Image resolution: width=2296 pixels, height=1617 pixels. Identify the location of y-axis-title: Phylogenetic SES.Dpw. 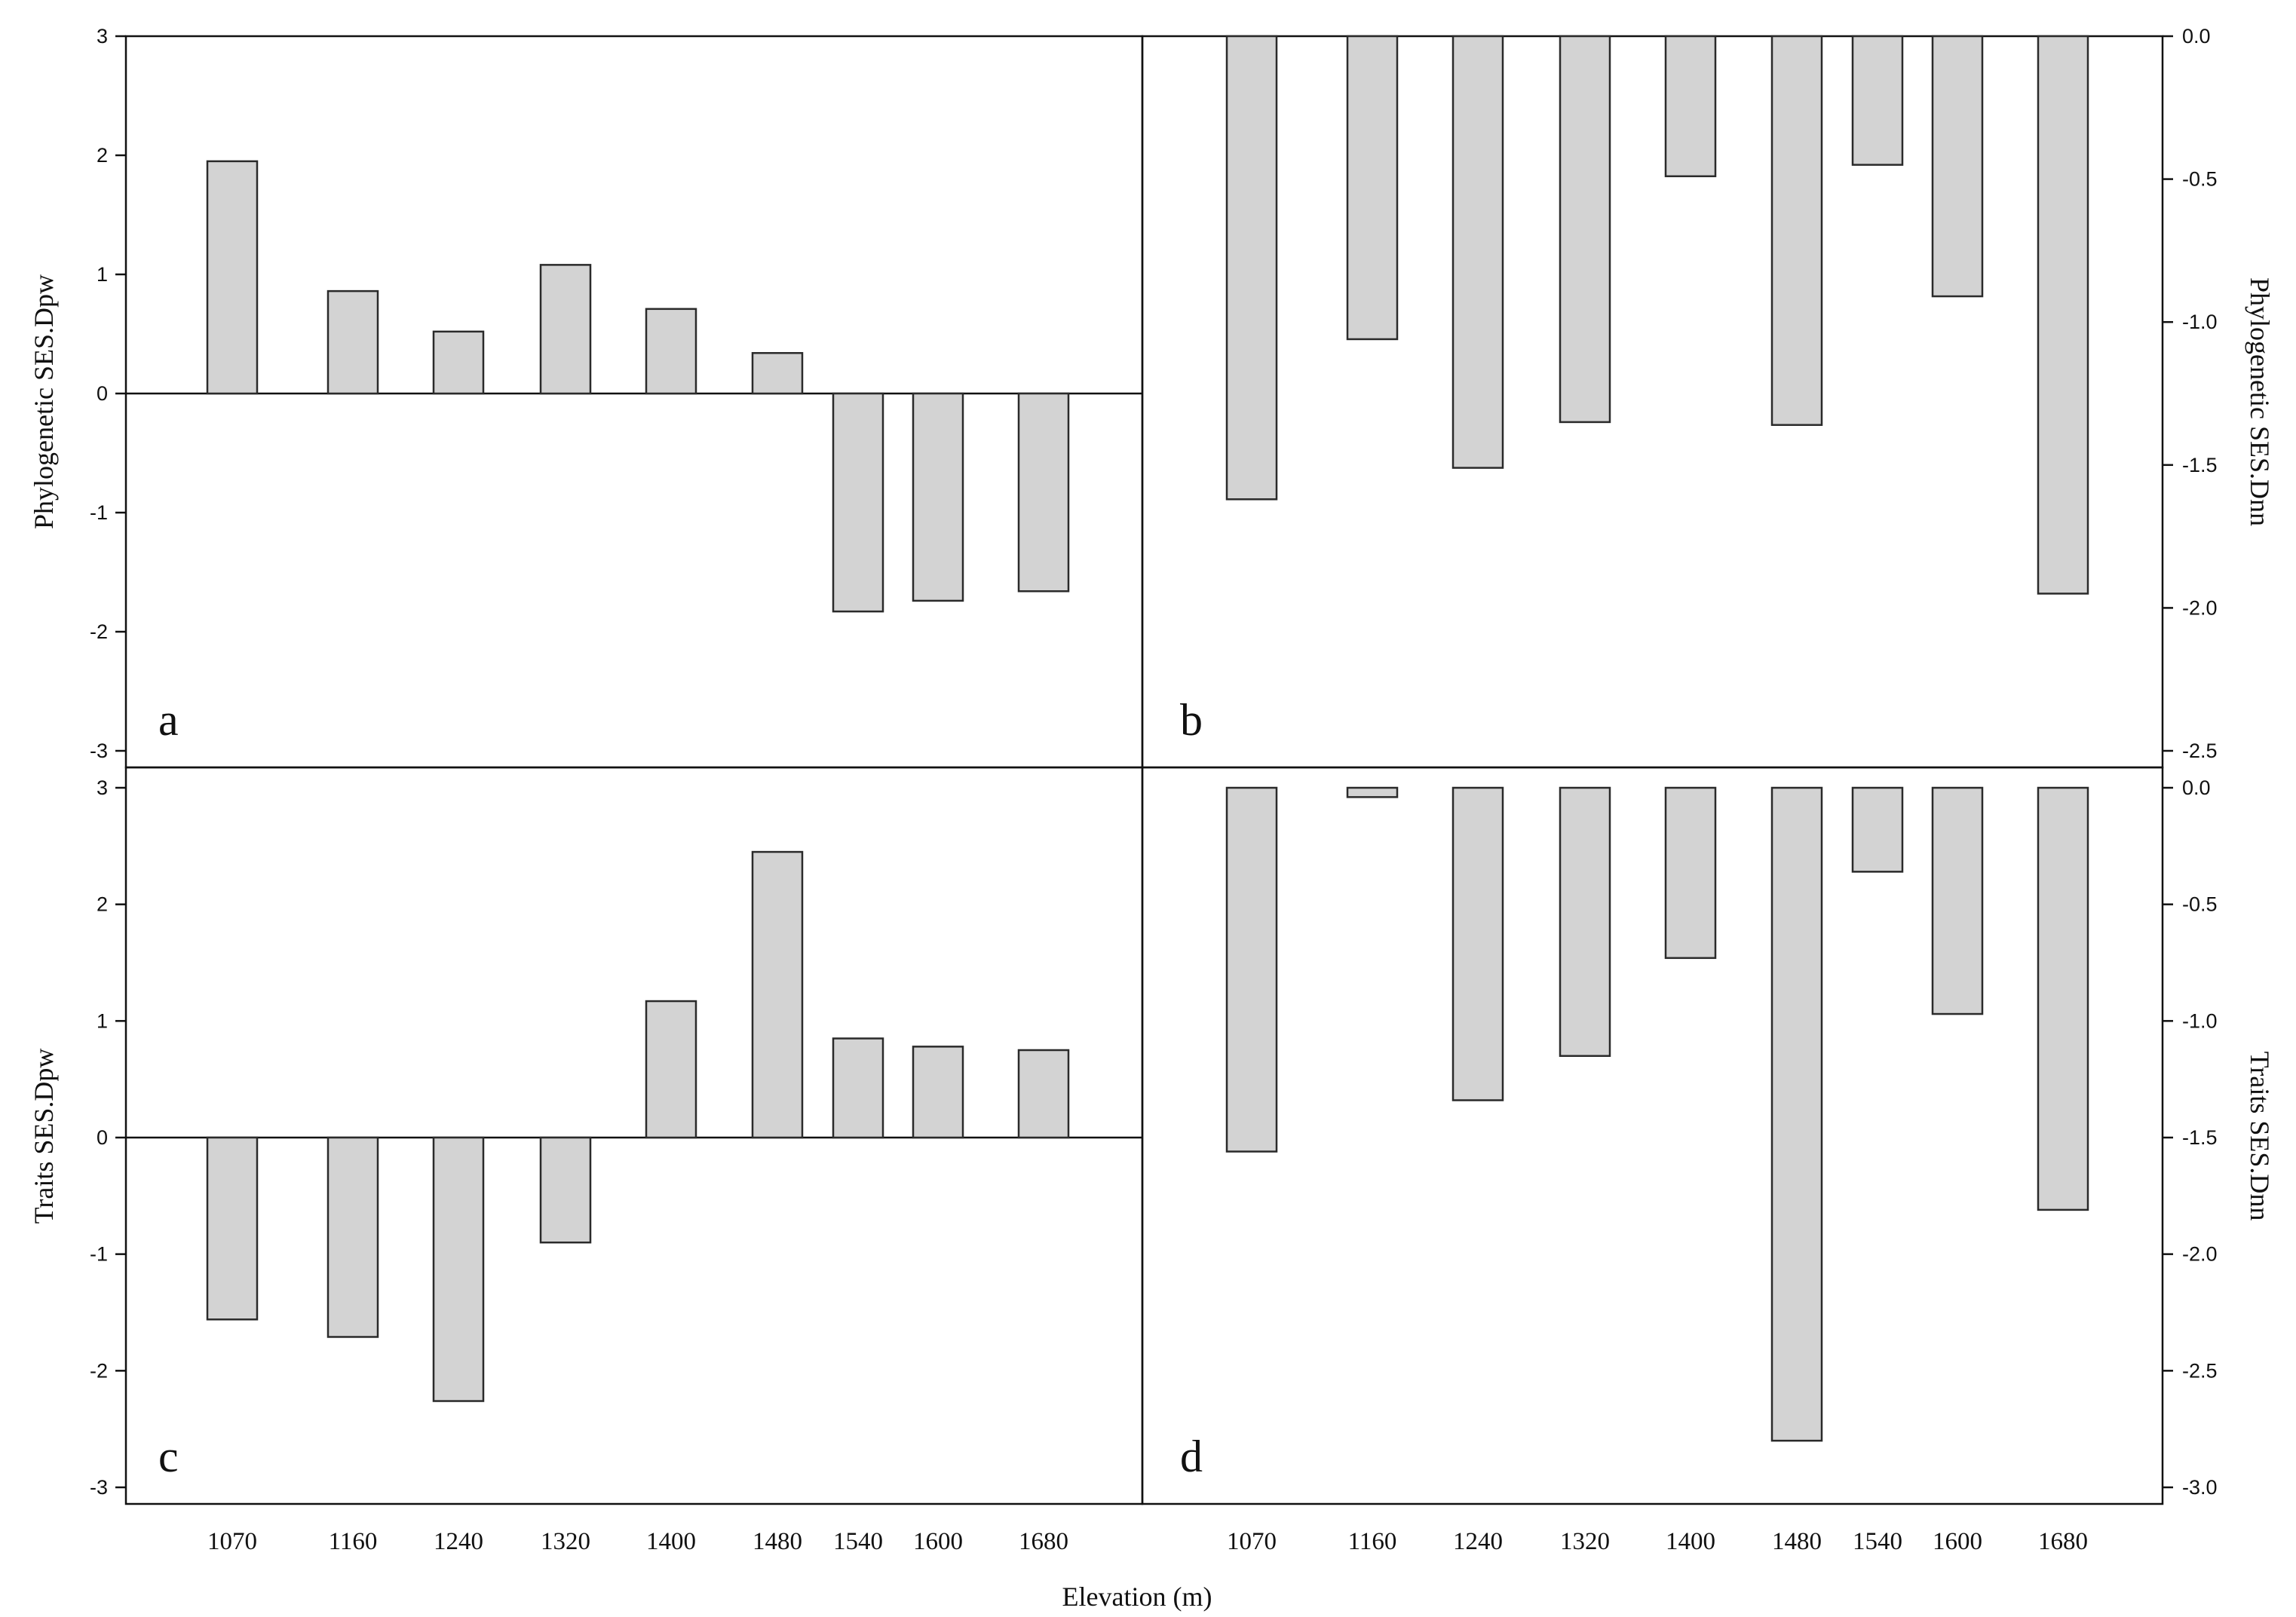
(44, 401).